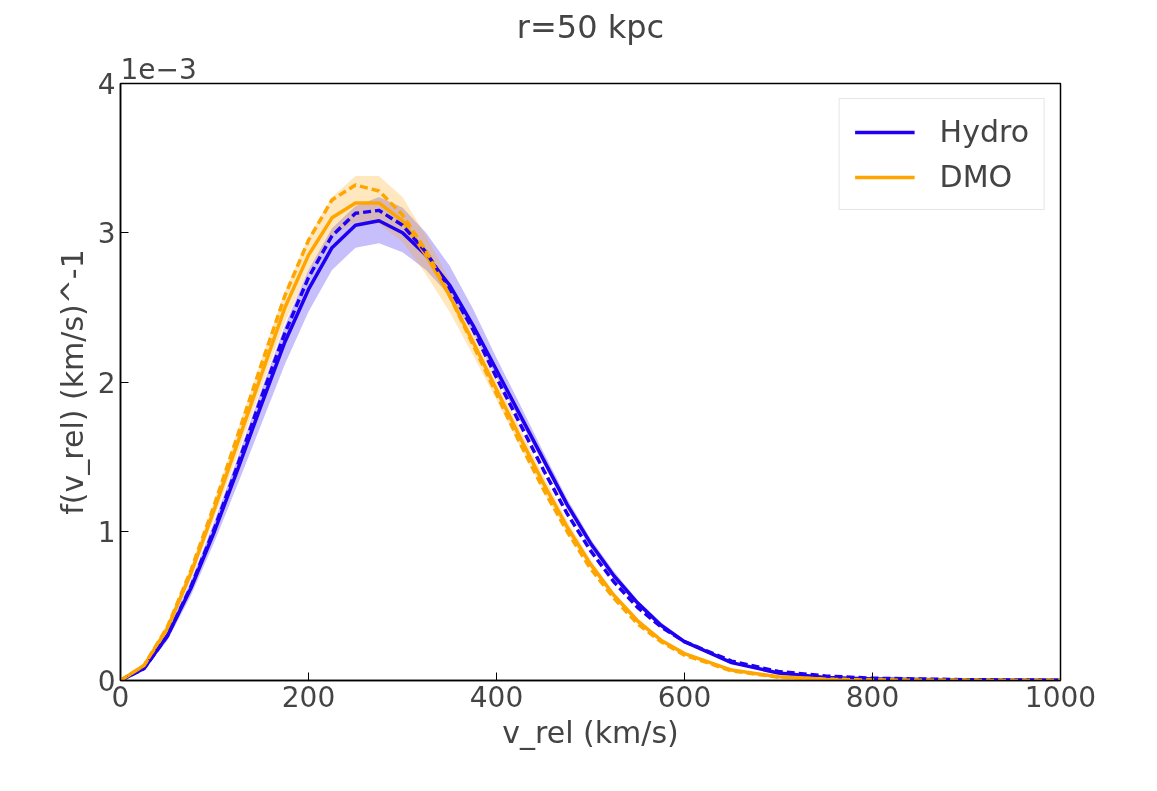 This screenshot has height=791, width=1157. What do you see at coordinates (106, 532) in the screenshot?
I see `y-tick-label: 1` at bounding box center [106, 532].